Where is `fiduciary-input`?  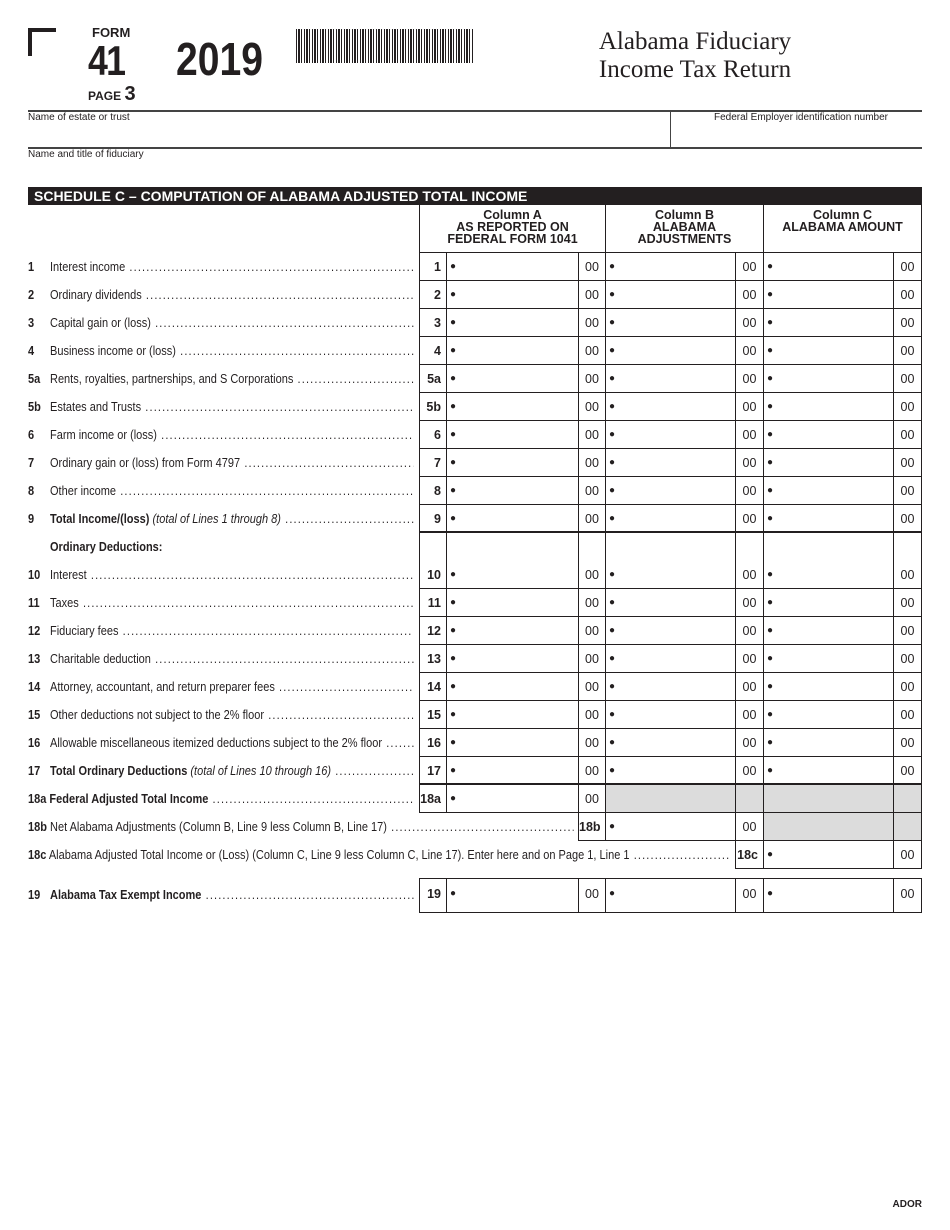
fiduciary-input is located at coordinates (475, 172).